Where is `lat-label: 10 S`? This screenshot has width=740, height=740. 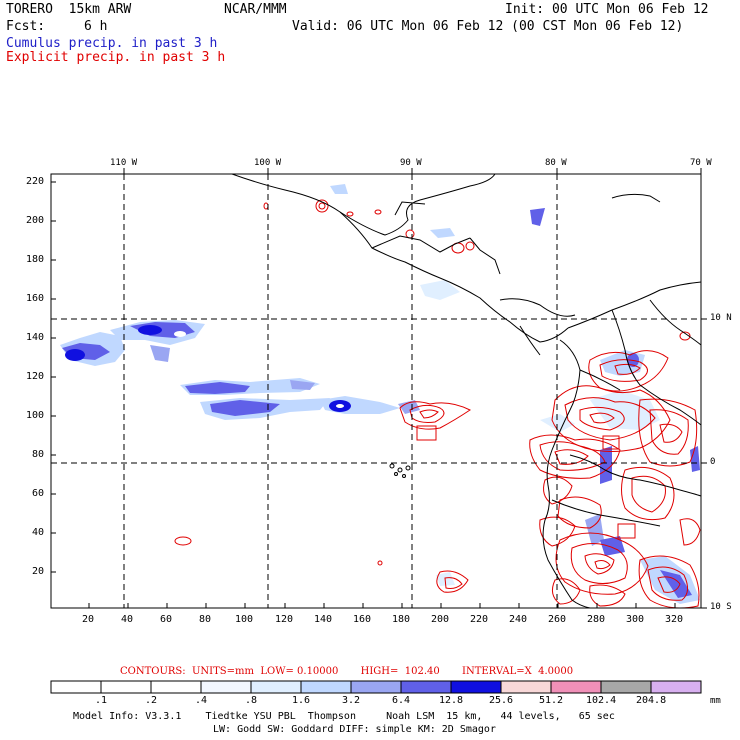 lat-label: 10 S is located at coordinates (721, 607).